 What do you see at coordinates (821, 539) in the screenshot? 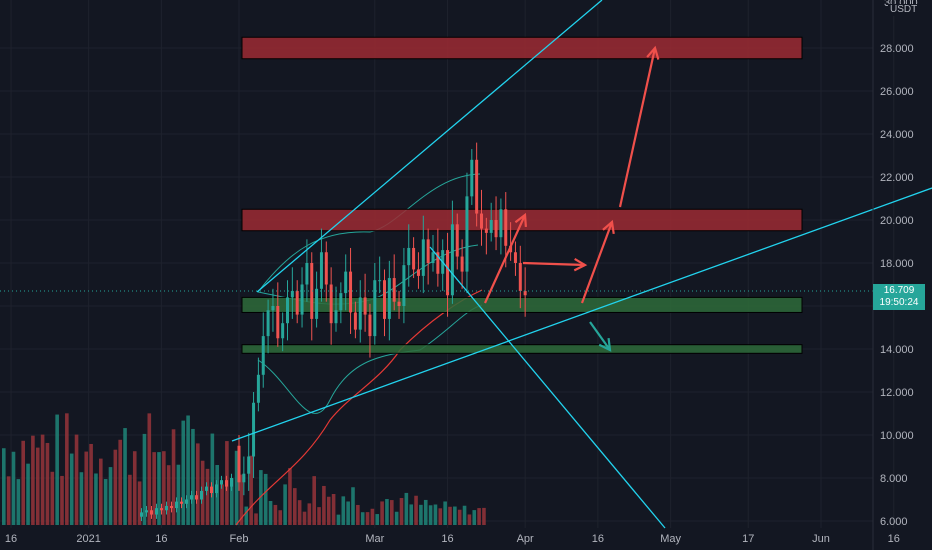
I see `x-tick-label: Jun` at bounding box center [821, 539].